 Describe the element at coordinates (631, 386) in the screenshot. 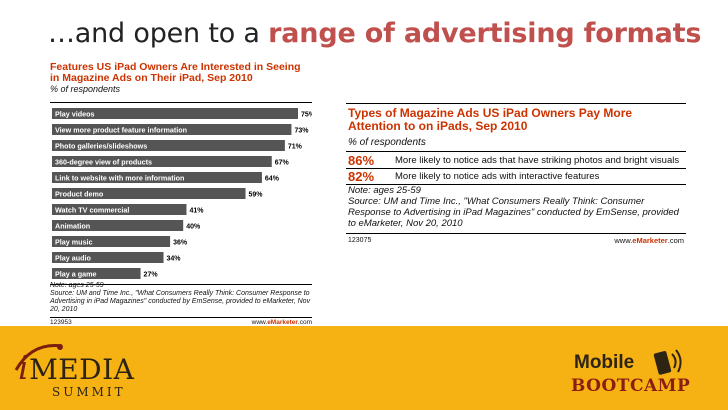

I see `bootcamp-text: BOOTCAMP` at that location.